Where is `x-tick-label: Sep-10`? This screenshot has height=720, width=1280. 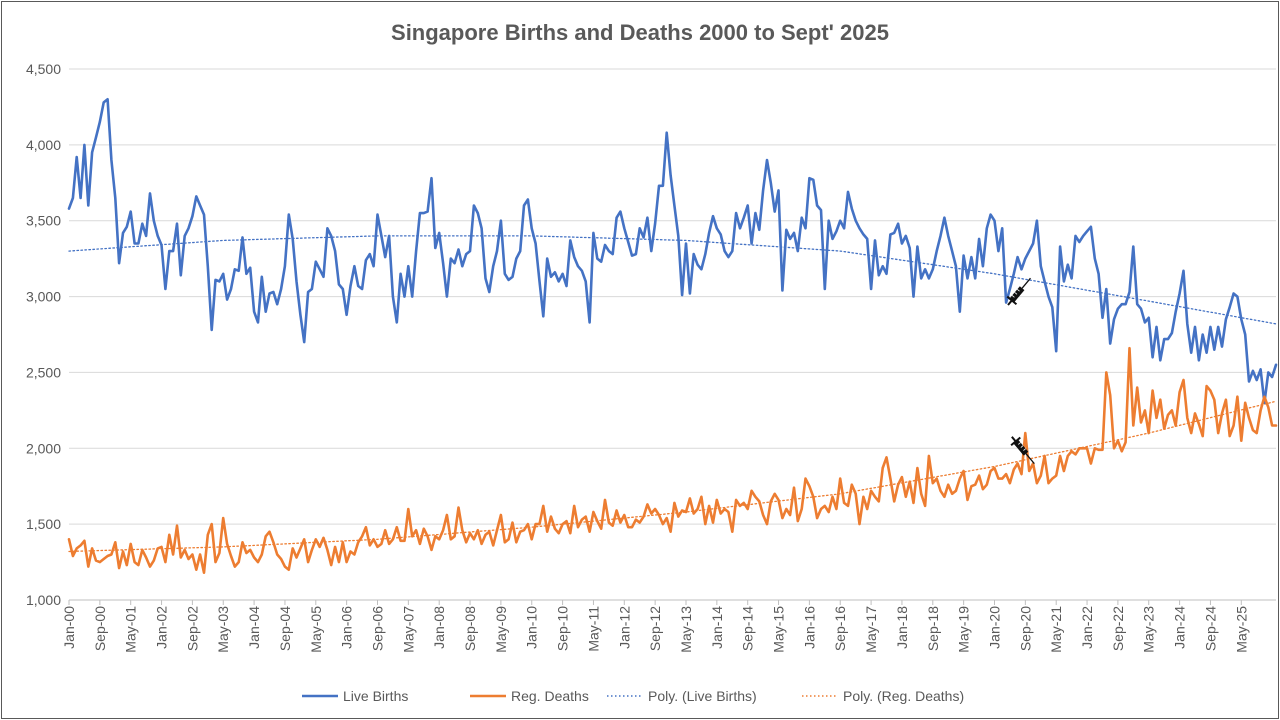 x-tick-label: Sep-10 is located at coordinates (563, 628).